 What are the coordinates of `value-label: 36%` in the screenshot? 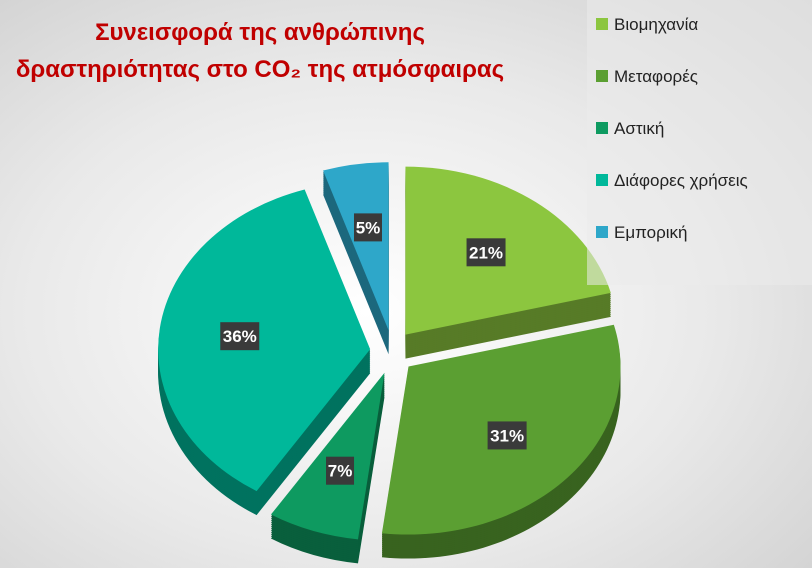 It's located at (240, 336).